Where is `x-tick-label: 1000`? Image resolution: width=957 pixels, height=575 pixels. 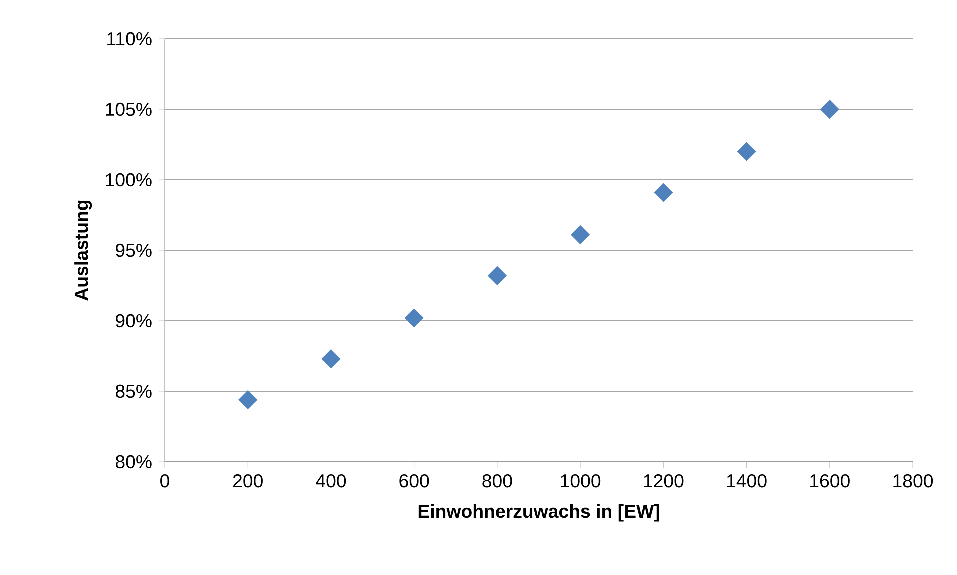 x-tick-label: 1000 is located at coordinates (581, 481).